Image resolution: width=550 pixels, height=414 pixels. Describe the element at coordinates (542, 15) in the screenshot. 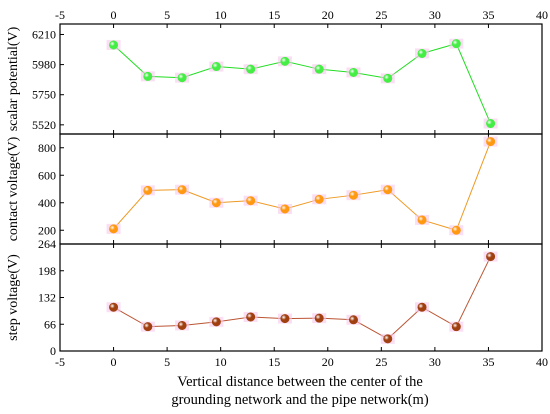

I see `x-tick-label-top-9: 40` at that location.